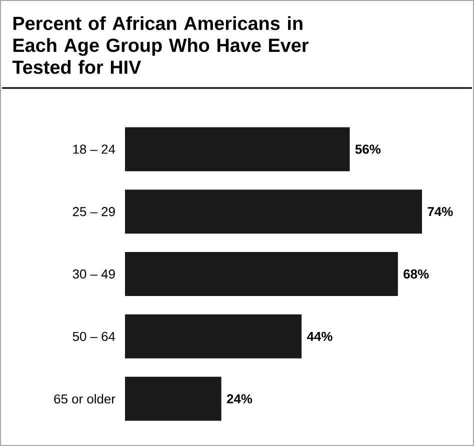 Image resolution: width=474 pixels, height=446 pixels. Describe the element at coordinates (93, 274) in the screenshot. I see `y-tick-label: 30 – 49` at that location.